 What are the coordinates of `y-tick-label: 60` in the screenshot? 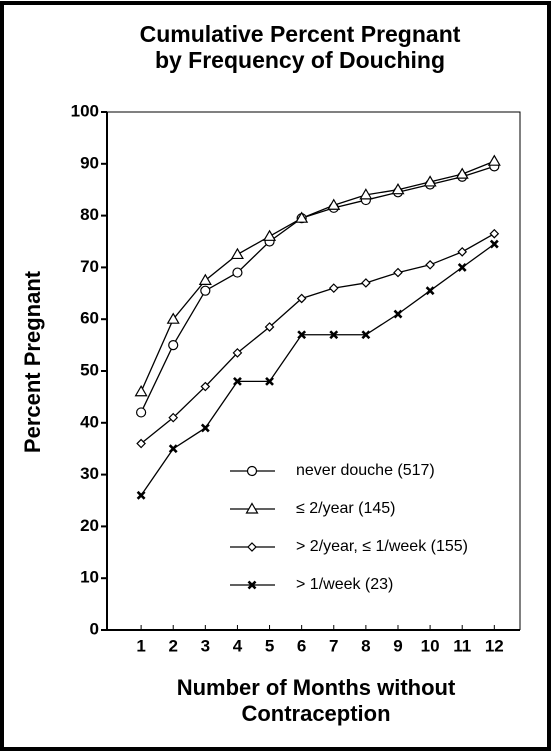 It's located at (89, 318).